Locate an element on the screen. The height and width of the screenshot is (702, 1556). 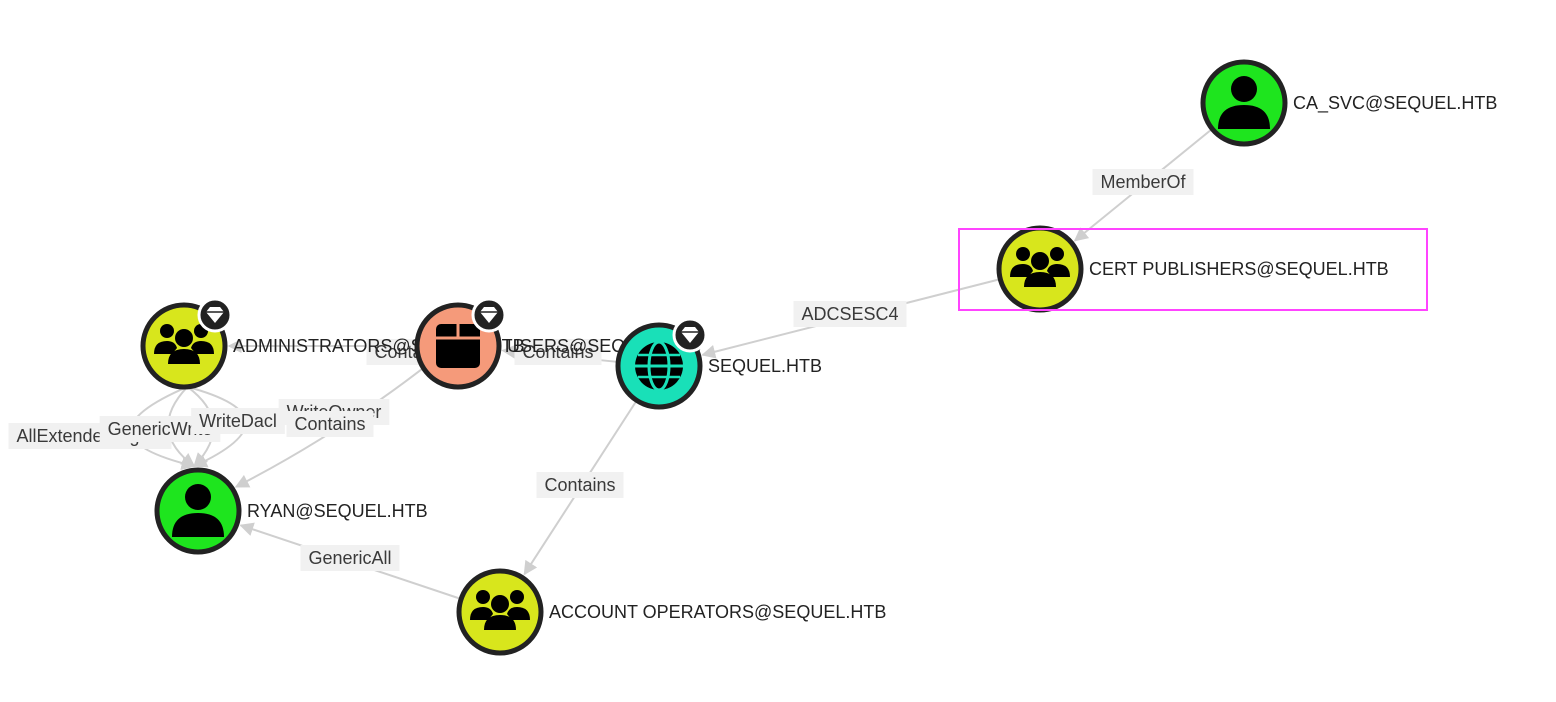
node-label: CA_SVC@SEQUEL.HTB is located at coordinates (1395, 103).